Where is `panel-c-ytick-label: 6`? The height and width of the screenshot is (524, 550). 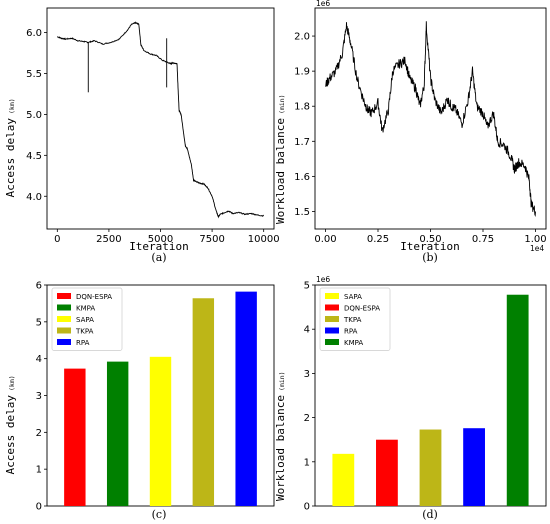 panel-c-ytick-label: 6 is located at coordinates (39, 286).